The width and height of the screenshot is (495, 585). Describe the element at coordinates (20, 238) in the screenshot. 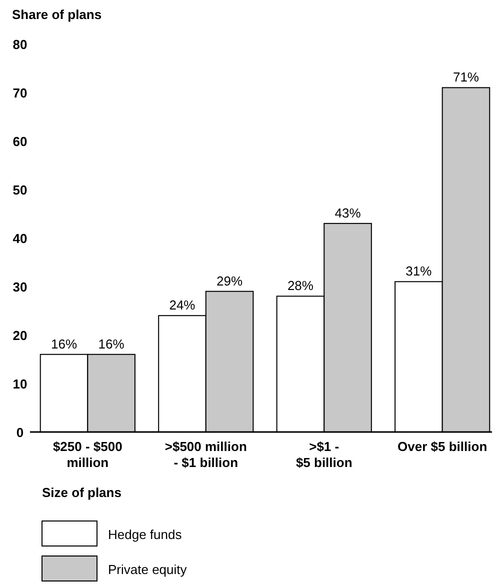

I see `y-tick-label: 40` at that location.